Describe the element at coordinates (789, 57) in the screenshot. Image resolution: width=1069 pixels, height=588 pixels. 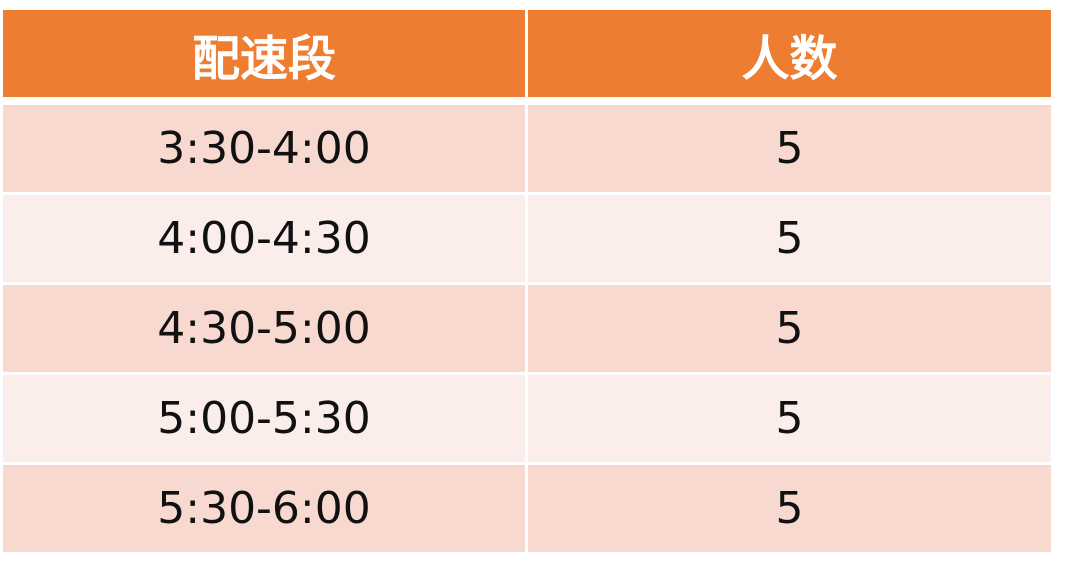
I see `header-count: 人数` at that location.